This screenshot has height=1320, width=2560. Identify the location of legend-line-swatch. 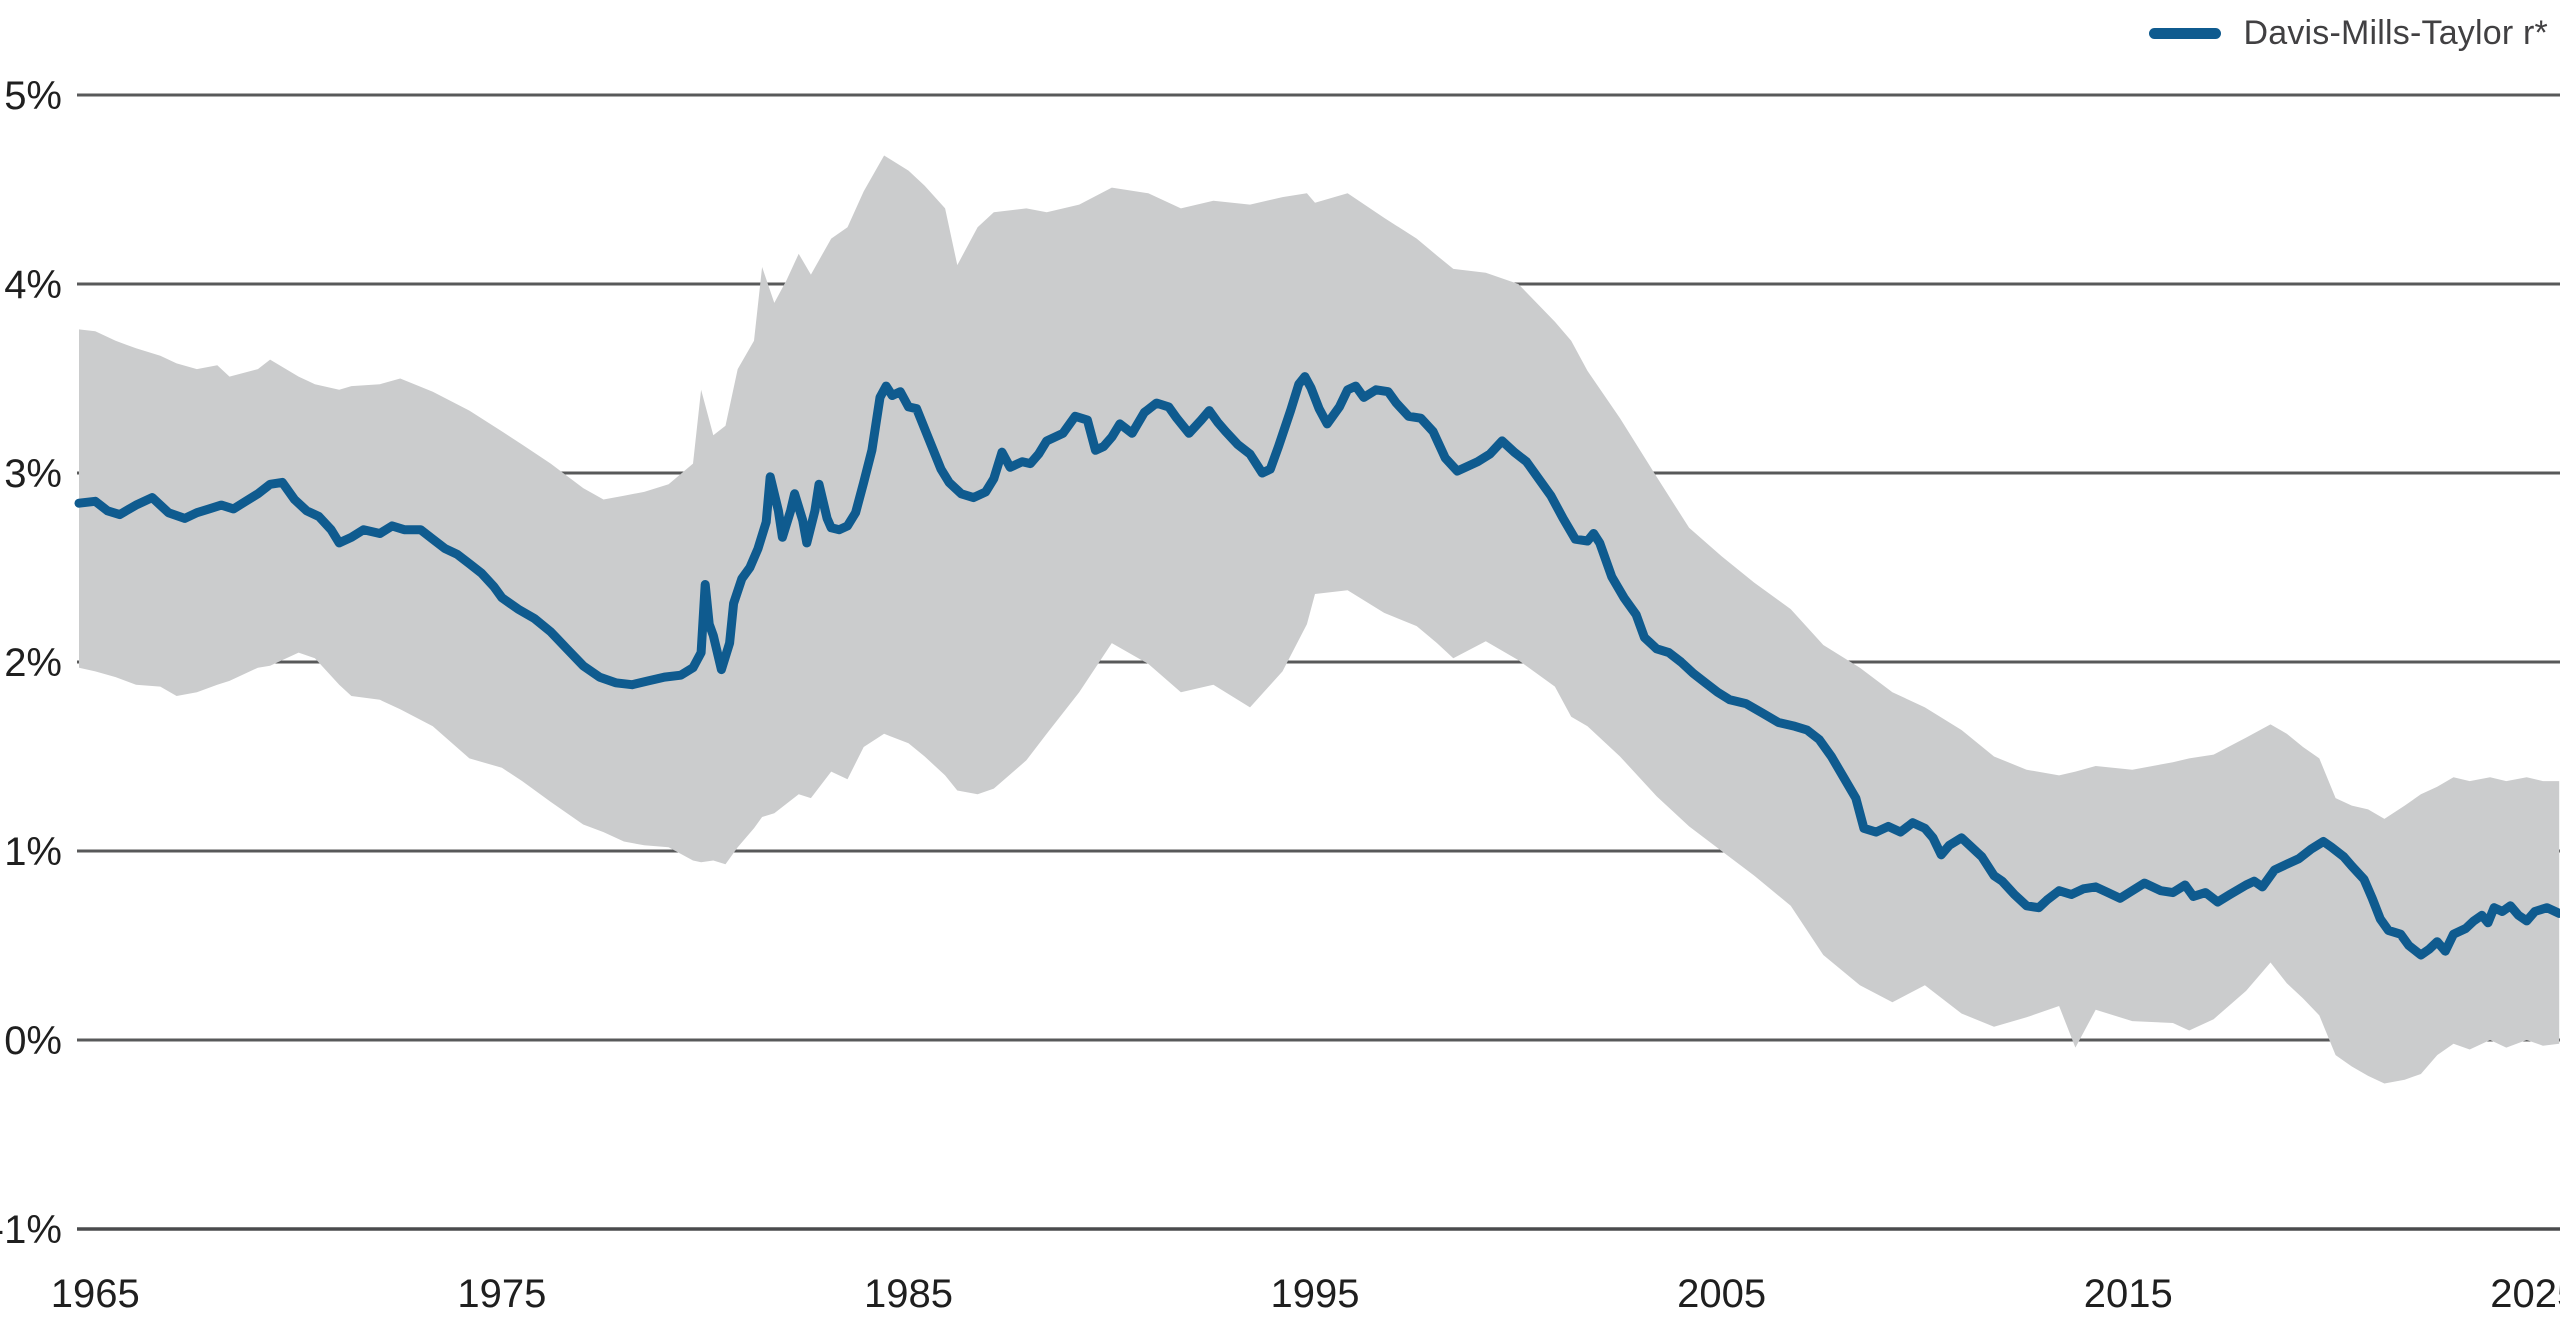
(2185, 33).